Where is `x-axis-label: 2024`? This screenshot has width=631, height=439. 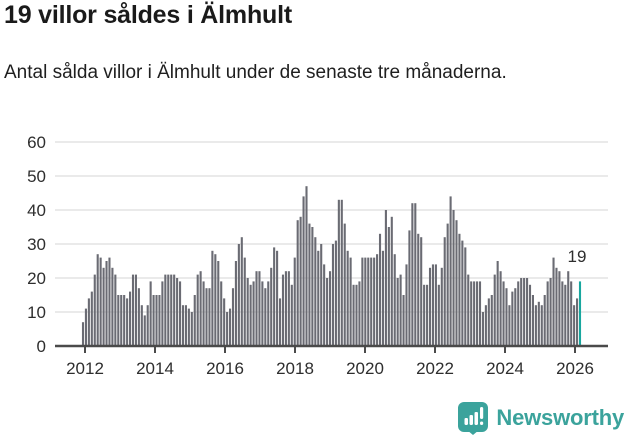 x-axis-label: 2024 is located at coordinates (505, 368).